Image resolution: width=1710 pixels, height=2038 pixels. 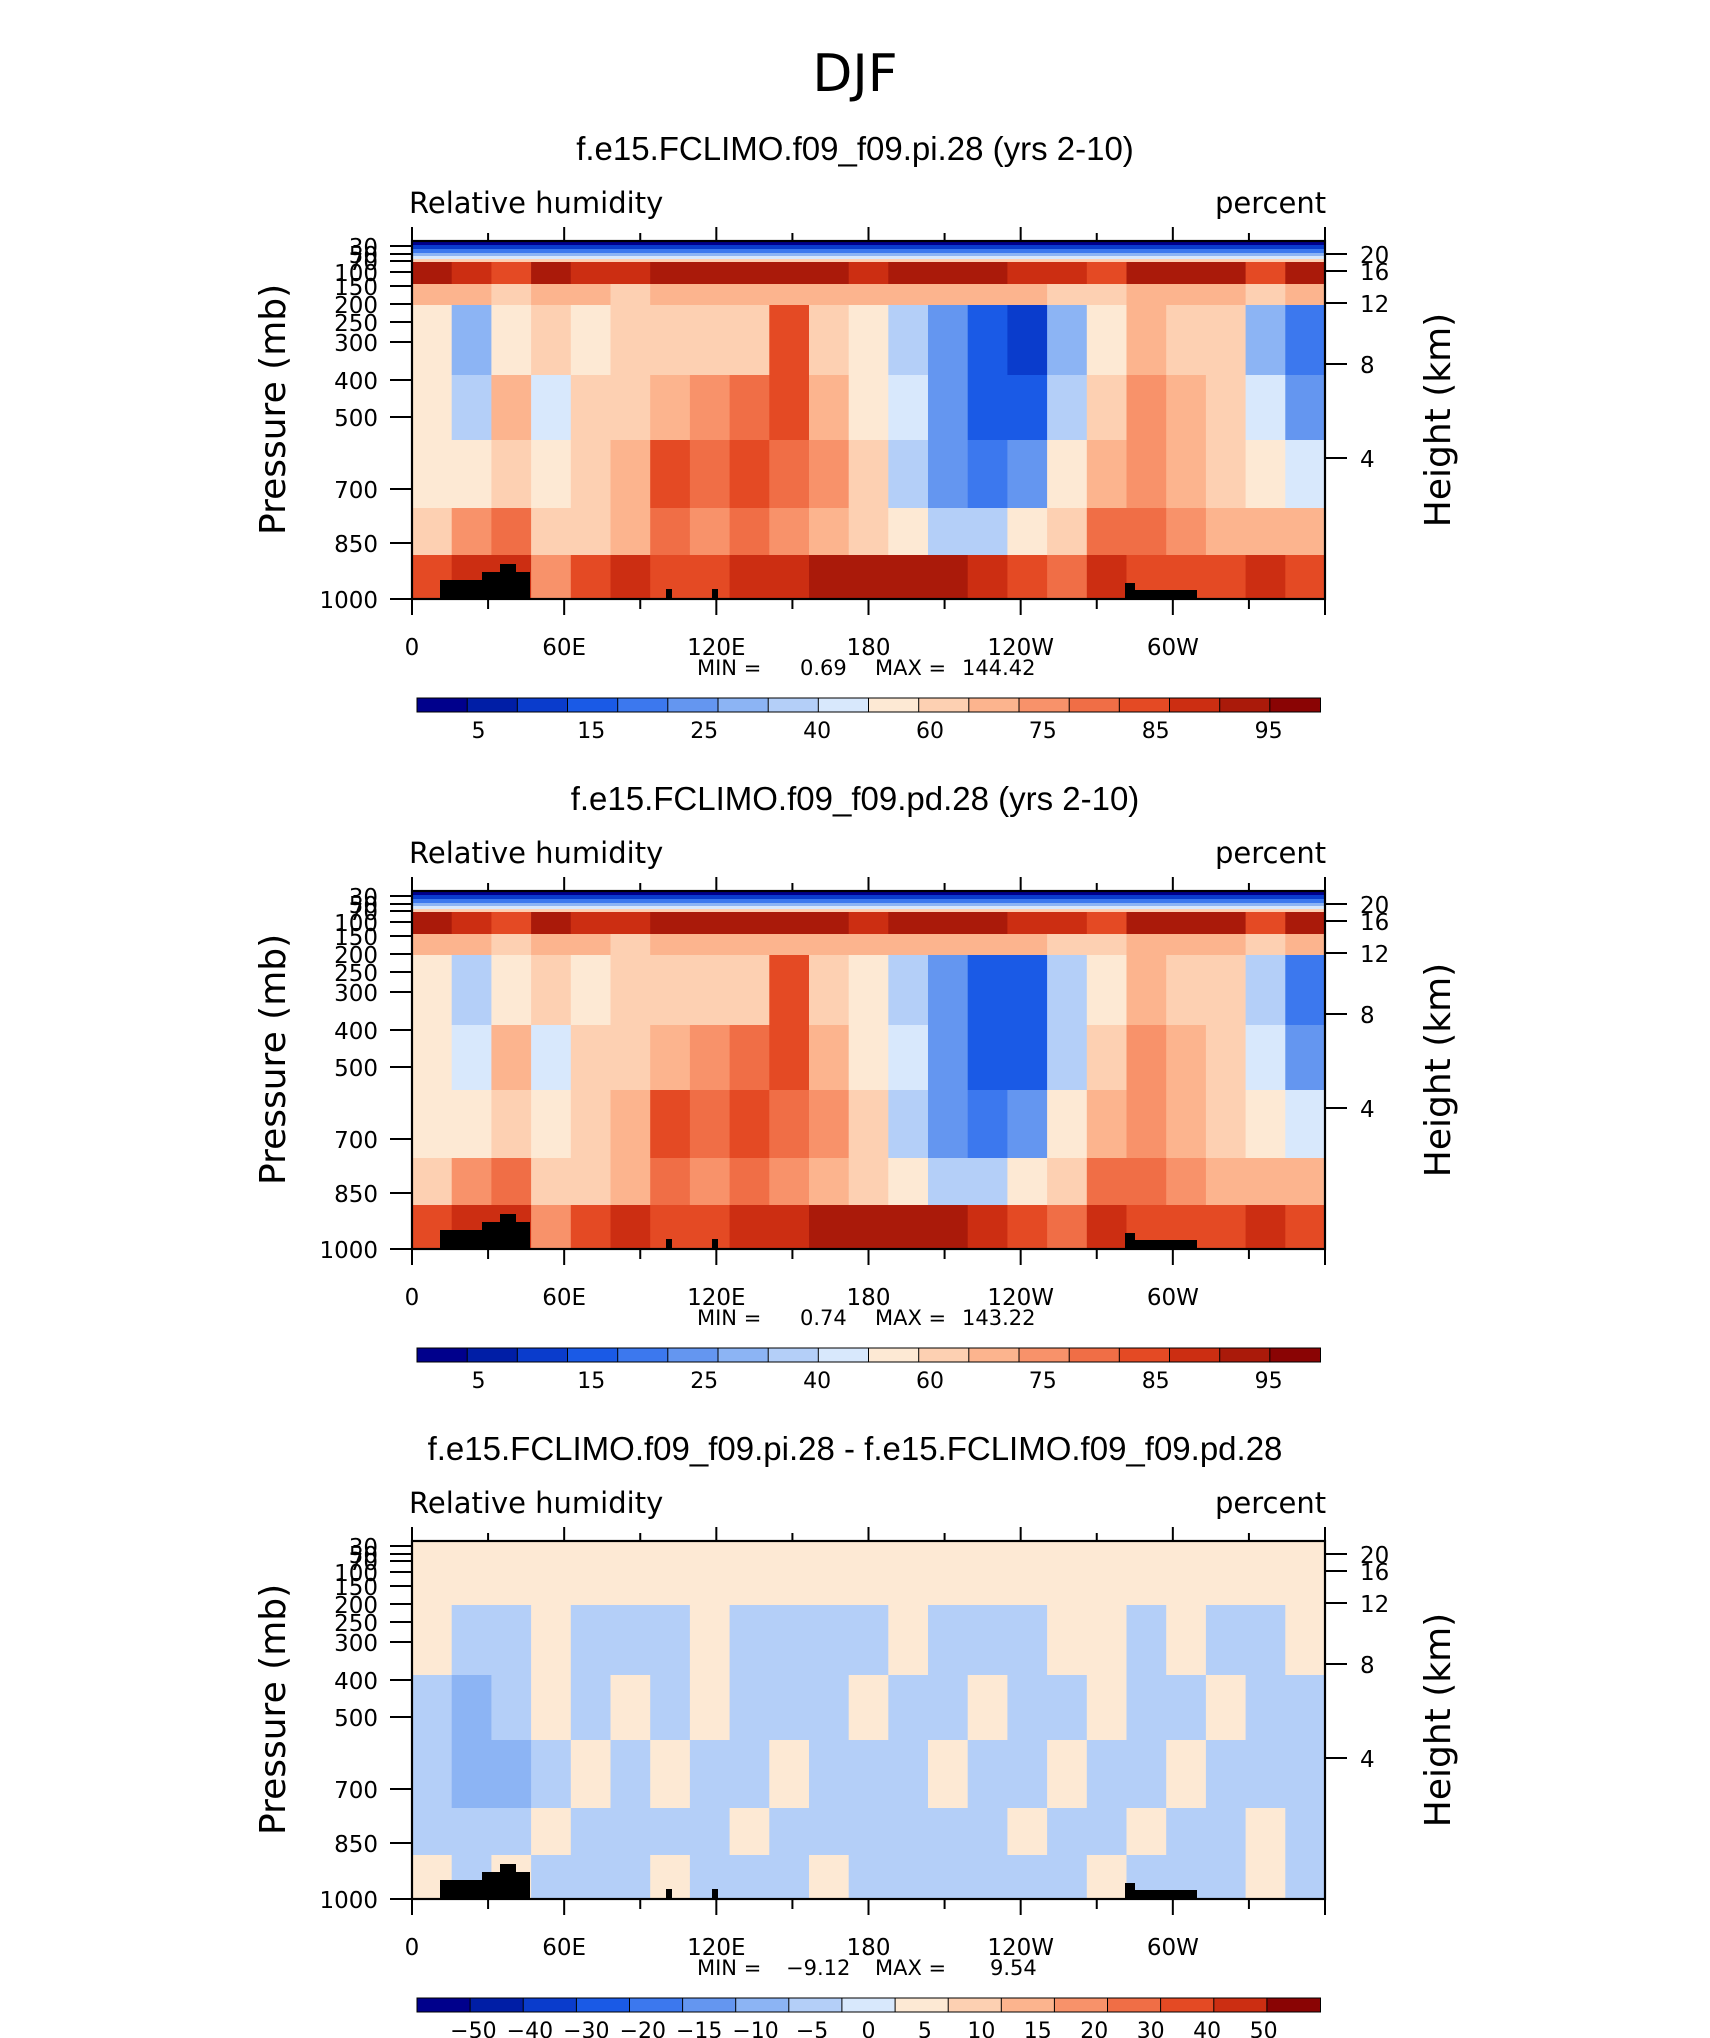 I want to click on x-tick-label: 120W, so click(x=1020, y=1298).